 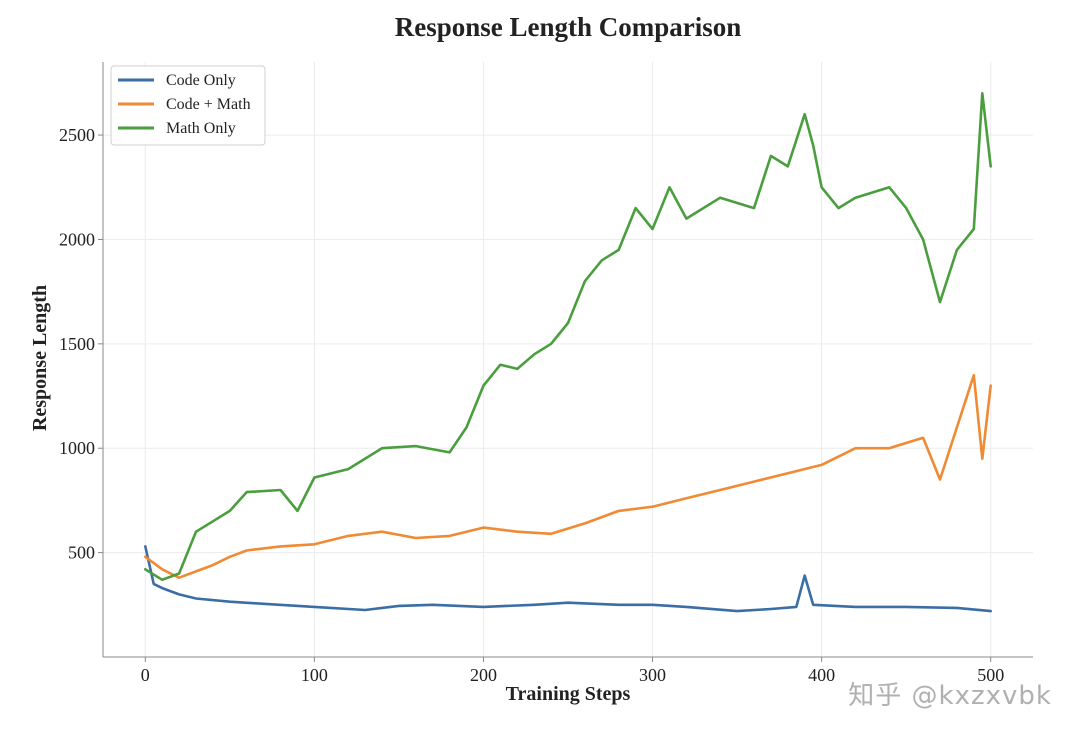 What do you see at coordinates (652, 675) in the screenshot?
I see `x-tick-label: 300` at bounding box center [652, 675].